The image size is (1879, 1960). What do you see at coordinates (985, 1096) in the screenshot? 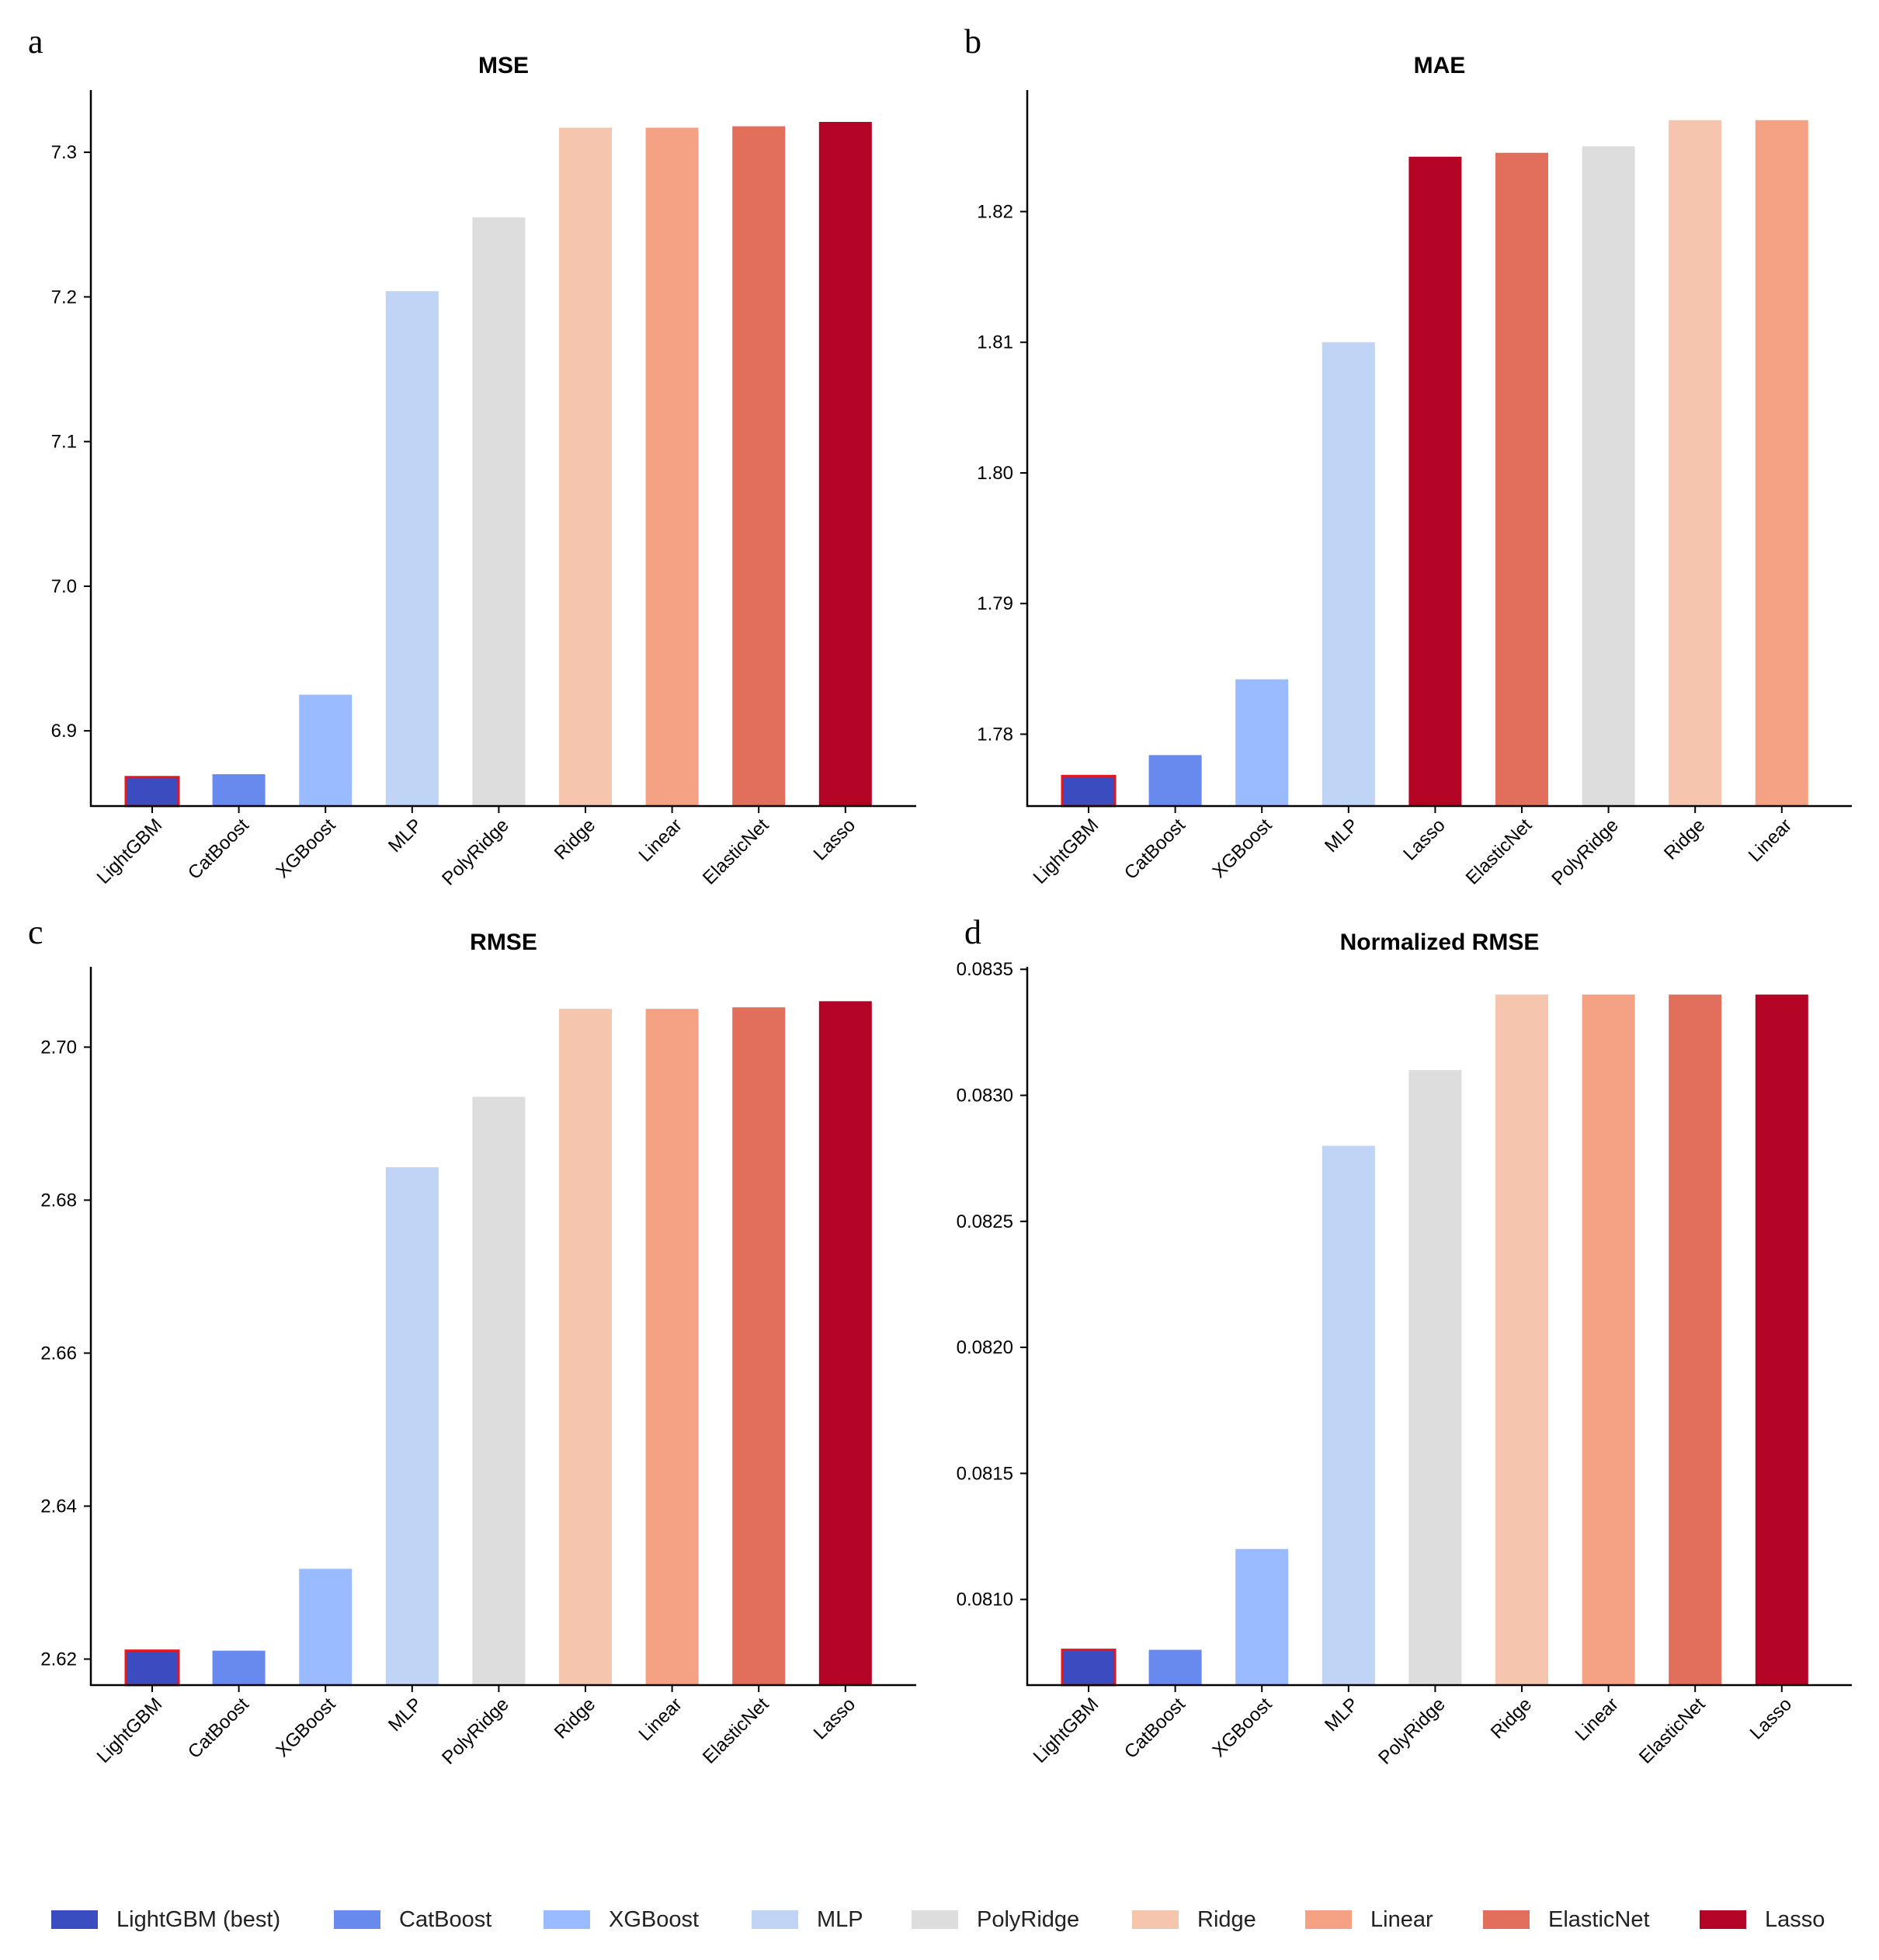
I see `y-tick-label: 0.0830` at bounding box center [985, 1096].